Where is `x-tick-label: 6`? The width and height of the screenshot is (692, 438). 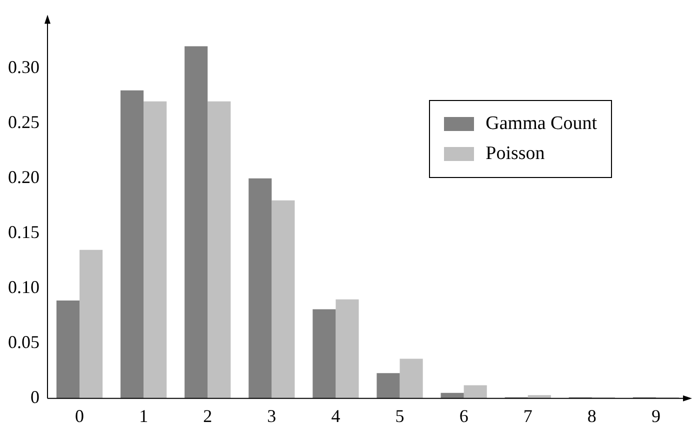 x-tick-label: 6 is located at coordinates (463, 416).